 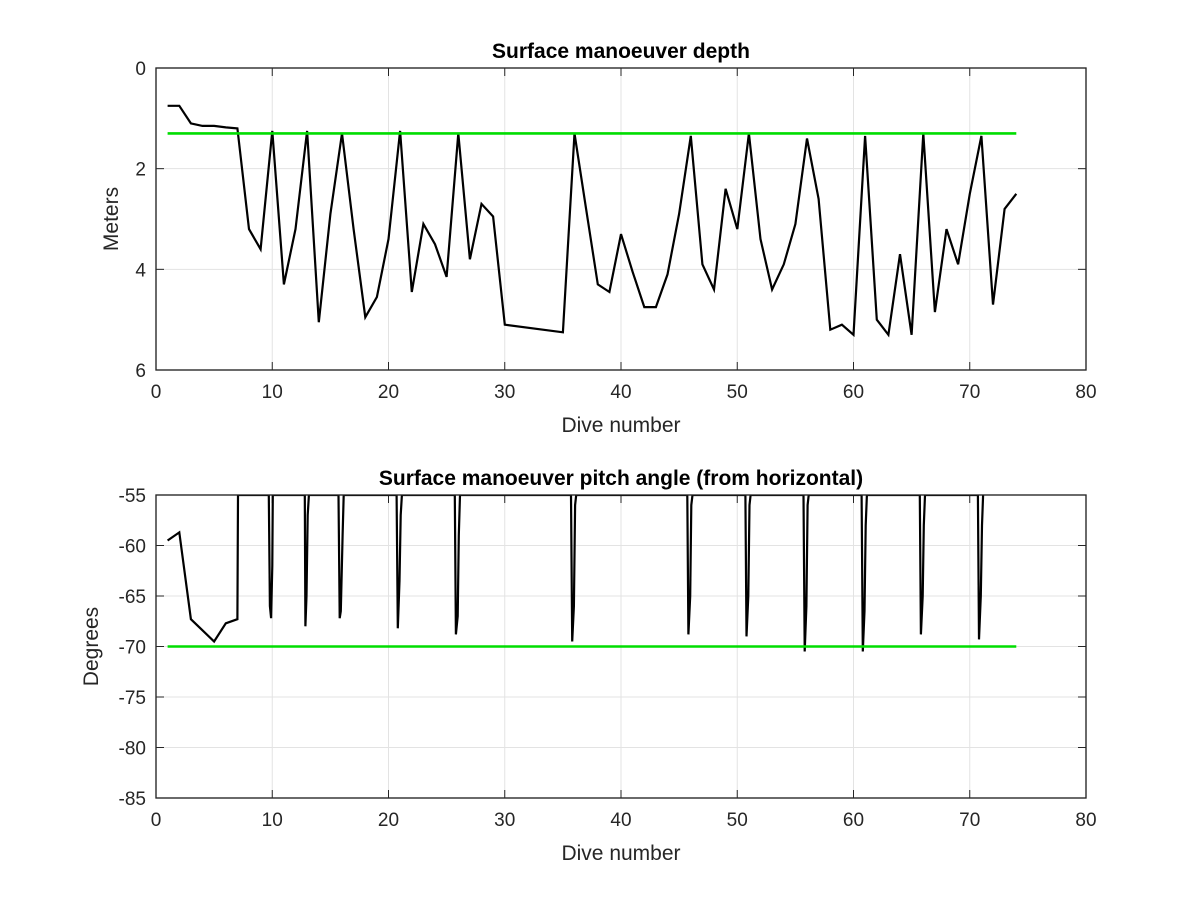 What do you see at coordinates (140, 170) in the screenshot?
I see `y-tick-label: 2` at bounding box center [140, 170].